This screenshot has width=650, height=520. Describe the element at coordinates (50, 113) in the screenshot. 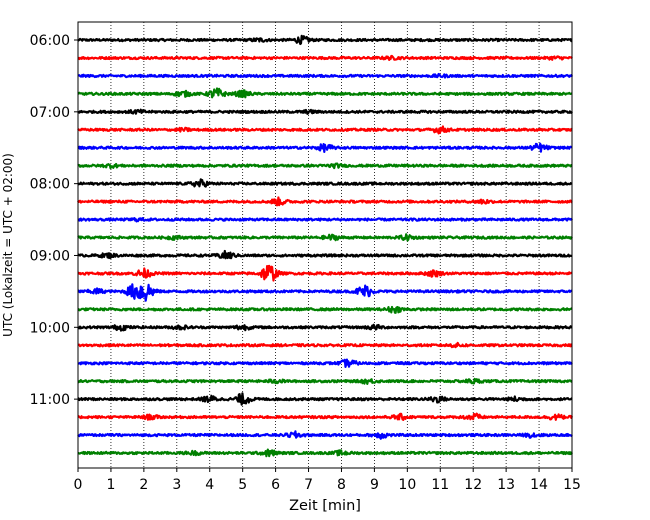

I see `y-tick-label: 07:00` at that location.